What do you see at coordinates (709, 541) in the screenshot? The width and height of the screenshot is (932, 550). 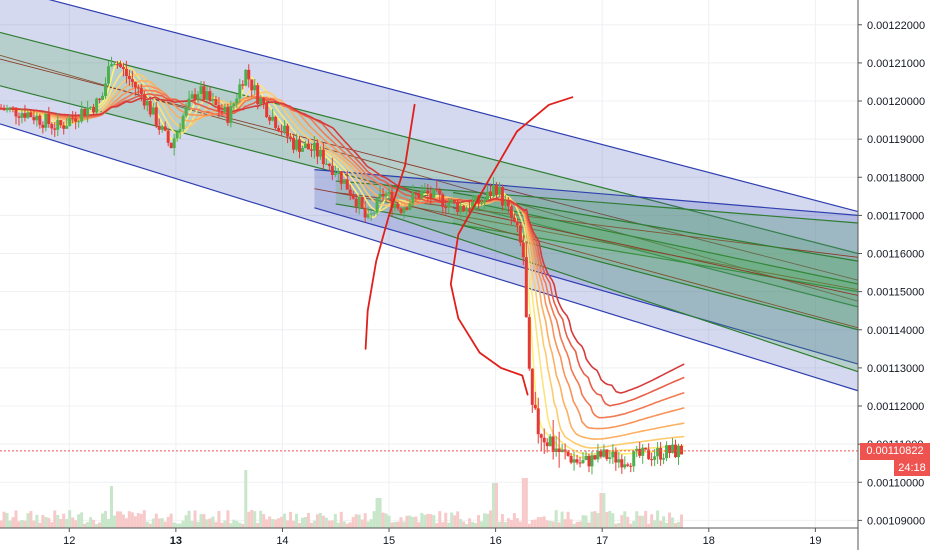 I see `time-tick-label: 18` at bounding box center [709, 541].